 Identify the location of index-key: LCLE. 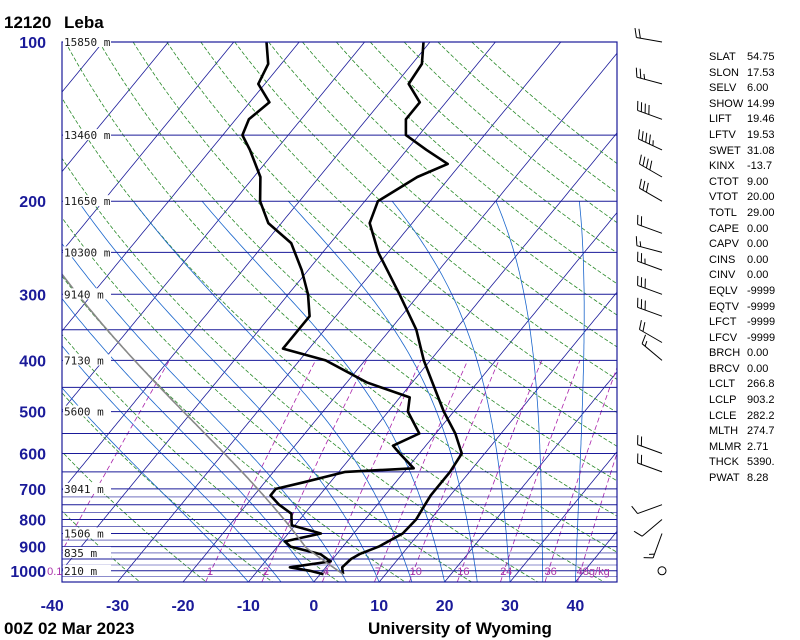
(723, 415).